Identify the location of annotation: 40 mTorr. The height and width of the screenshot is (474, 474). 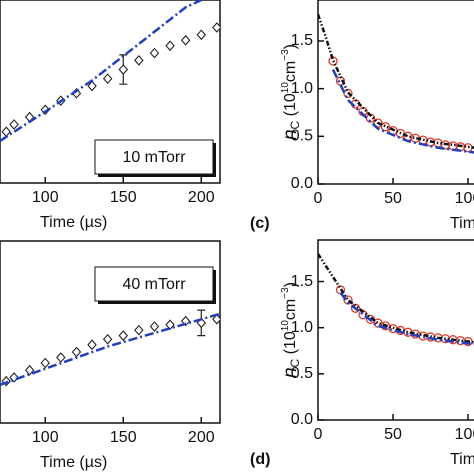
(154, 284).